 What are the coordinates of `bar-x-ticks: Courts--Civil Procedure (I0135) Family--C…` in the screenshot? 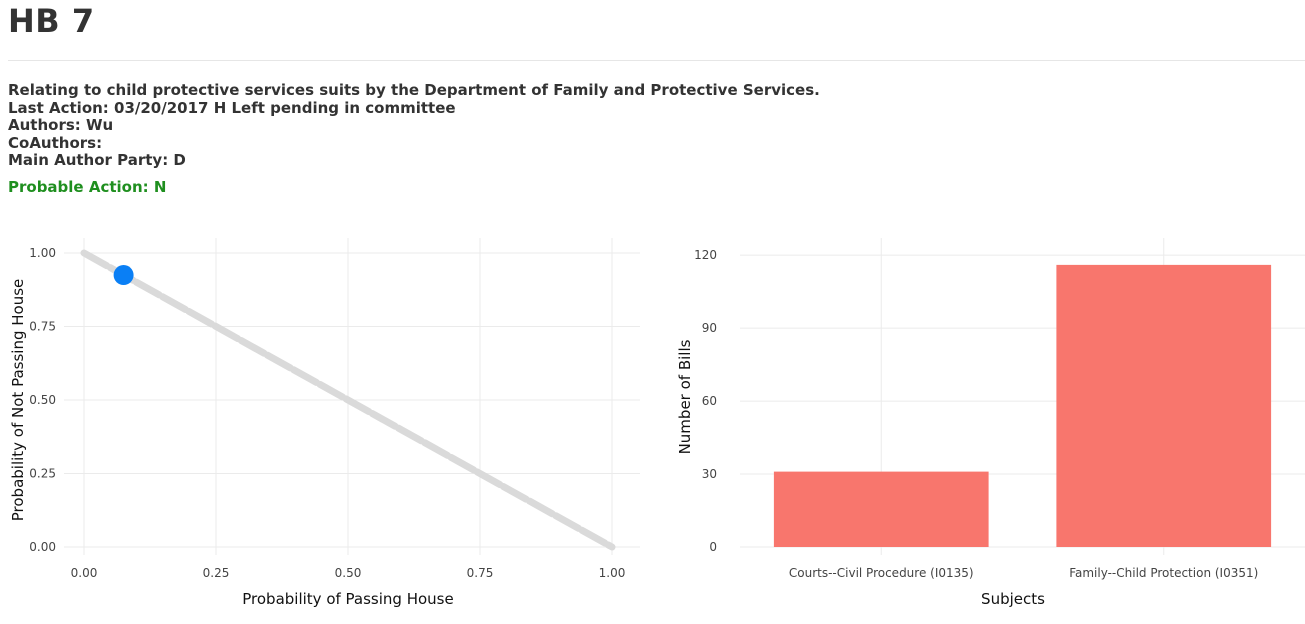 It's located at (1023, 573).